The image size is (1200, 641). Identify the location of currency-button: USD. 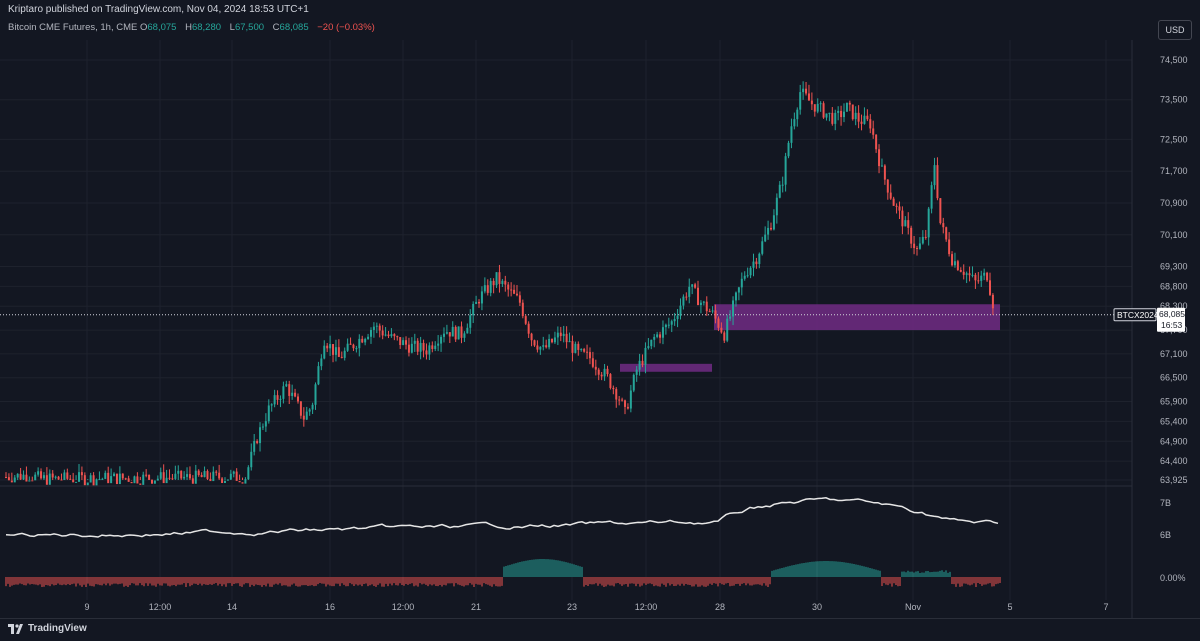
(1175, 30).